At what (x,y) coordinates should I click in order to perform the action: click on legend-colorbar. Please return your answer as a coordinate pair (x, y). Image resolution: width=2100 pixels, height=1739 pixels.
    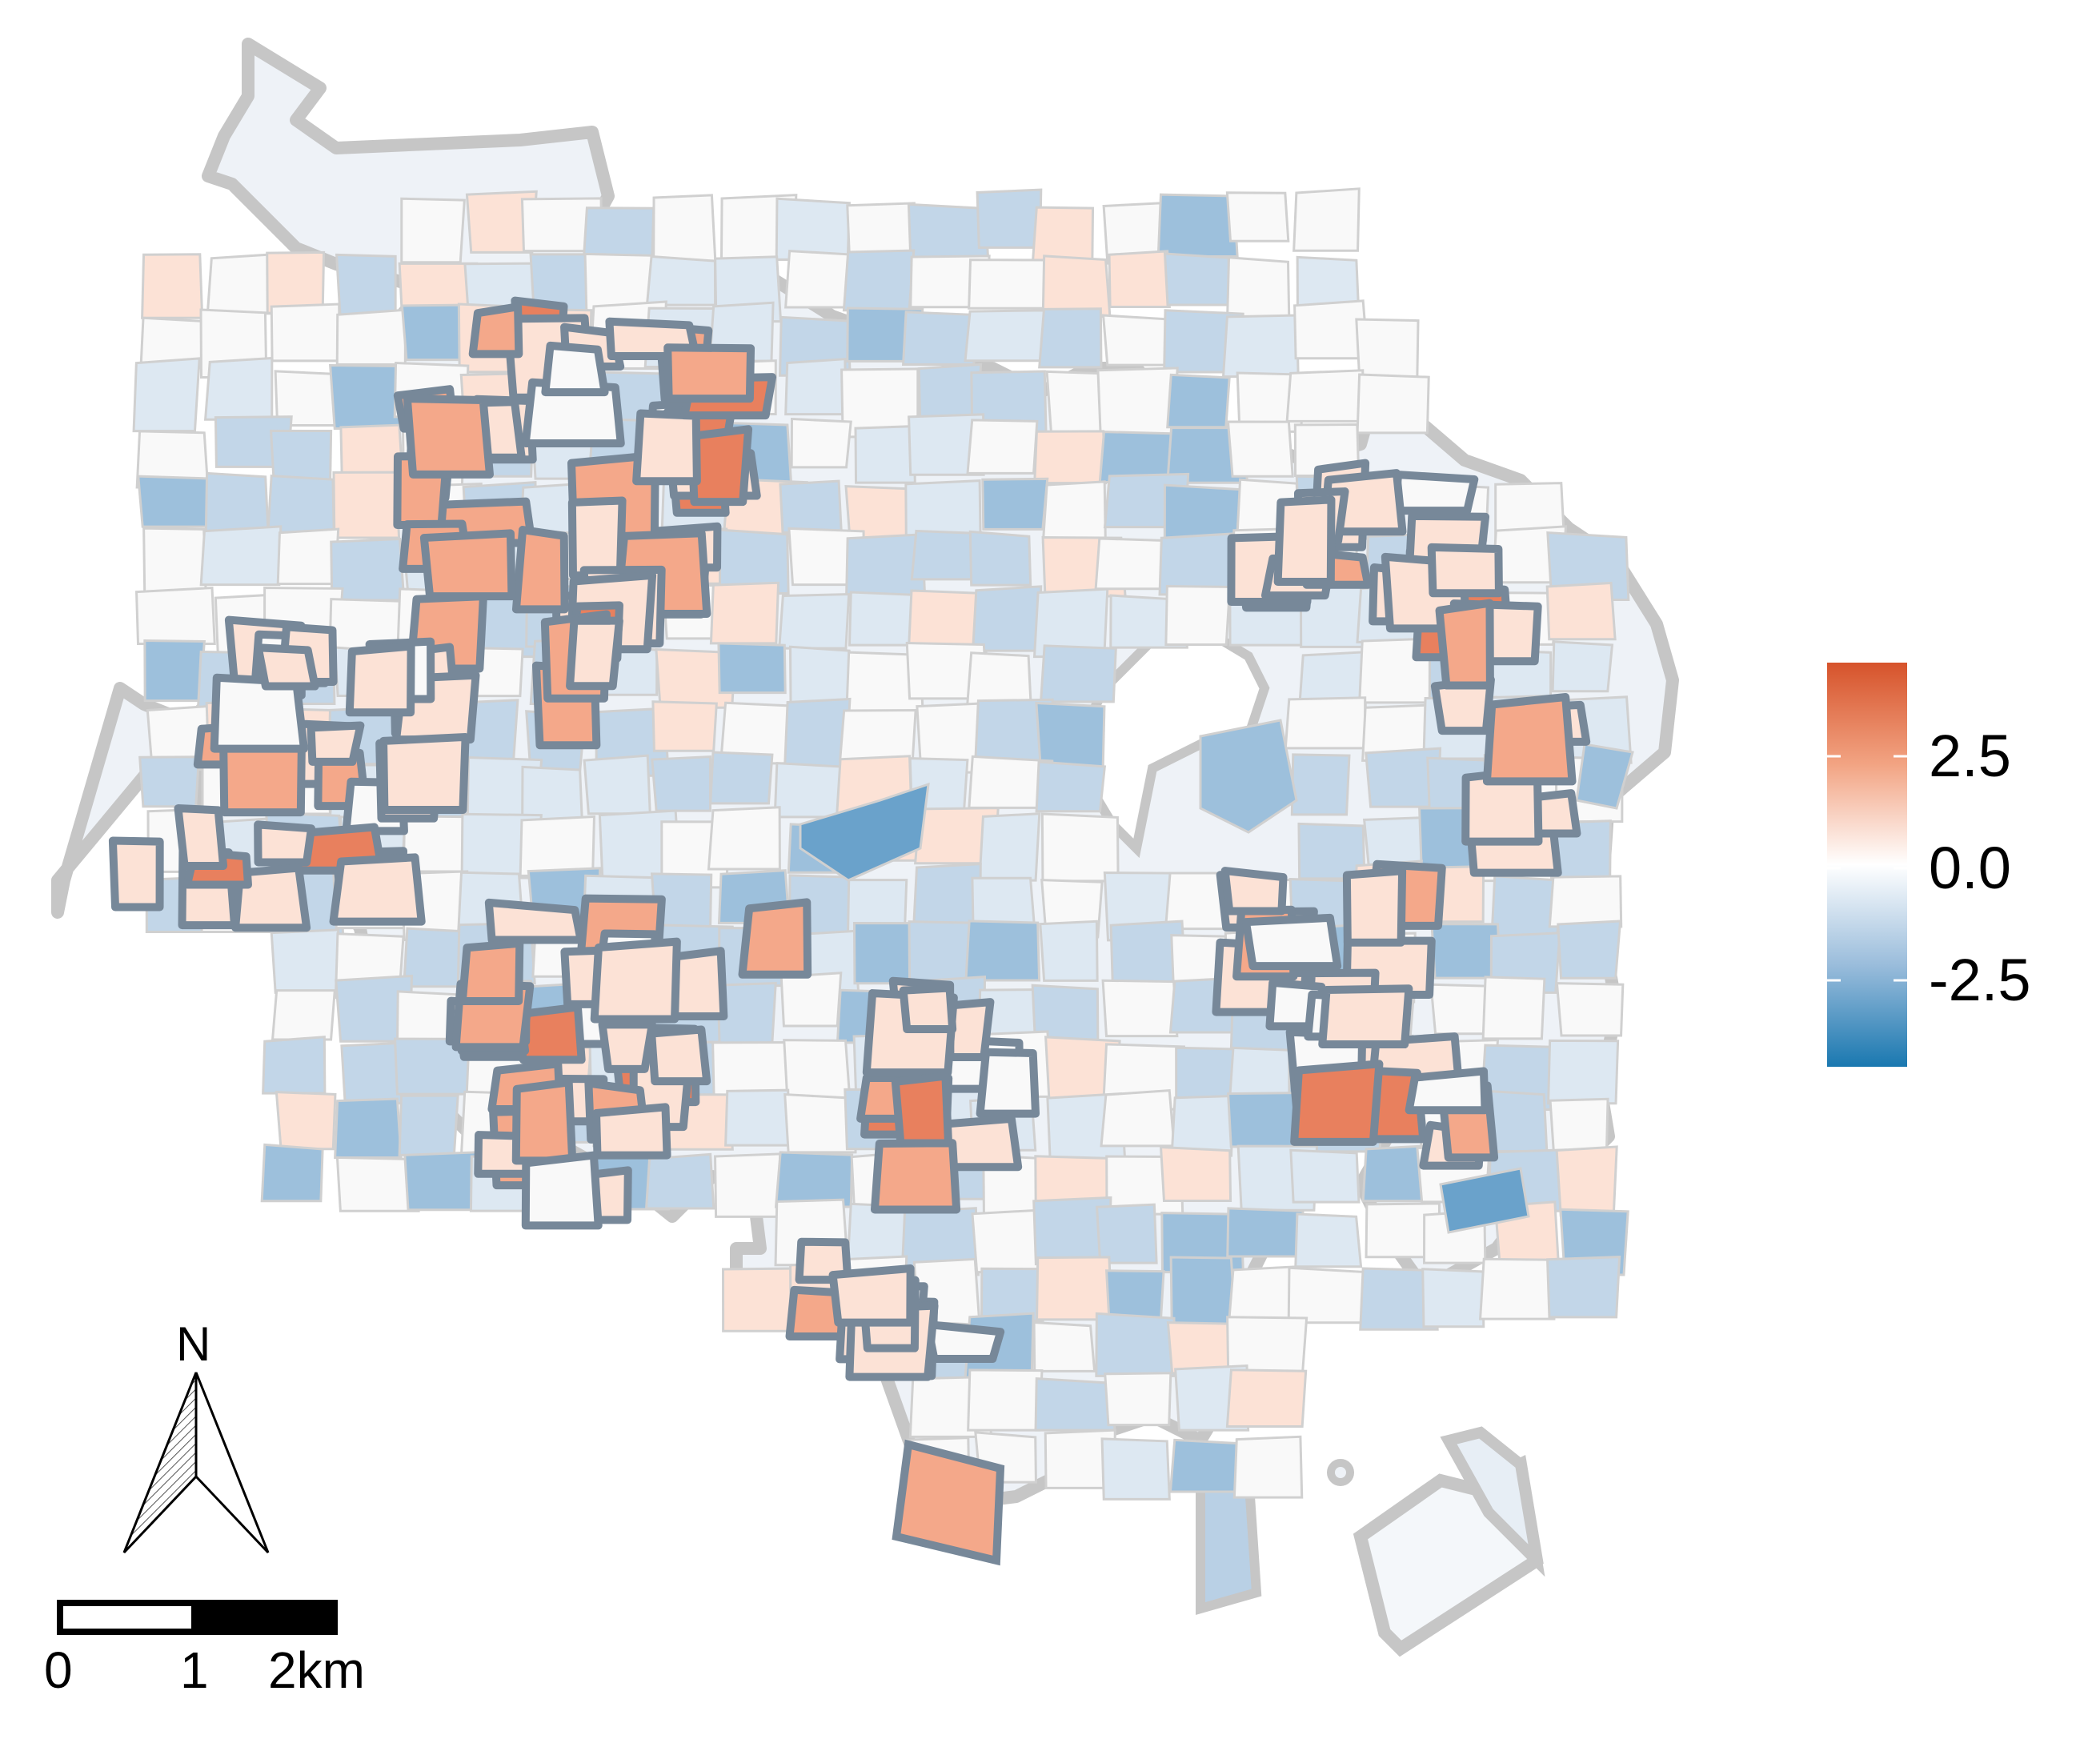
    Looking at the image, I should click on (1867, 865).